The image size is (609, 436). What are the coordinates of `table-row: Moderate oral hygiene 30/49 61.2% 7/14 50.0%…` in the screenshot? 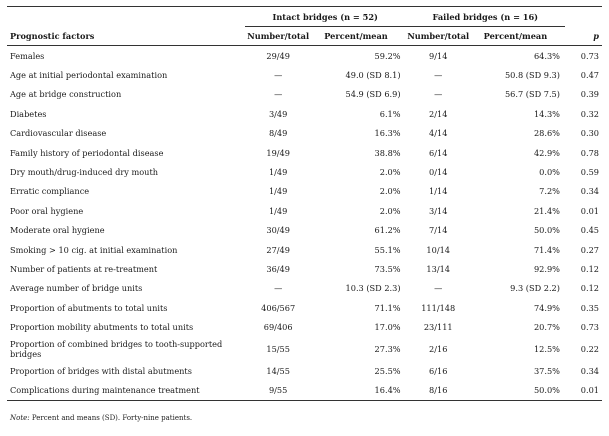 It's located at (304, 230).